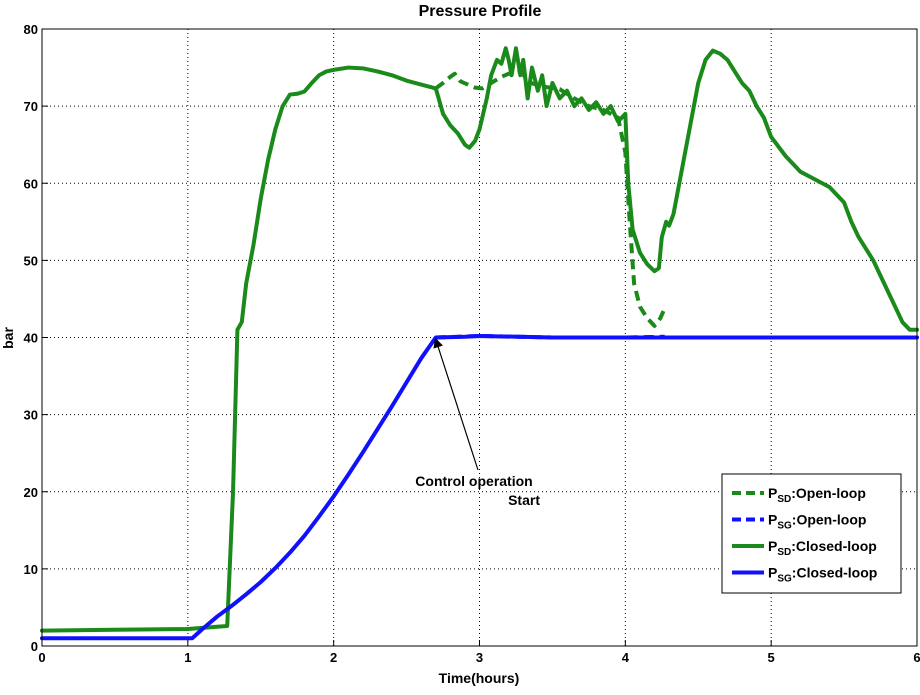 The height and width of the screenshot is (695, 920). I want to click on y-tick-label: 50, so click(31, 260).